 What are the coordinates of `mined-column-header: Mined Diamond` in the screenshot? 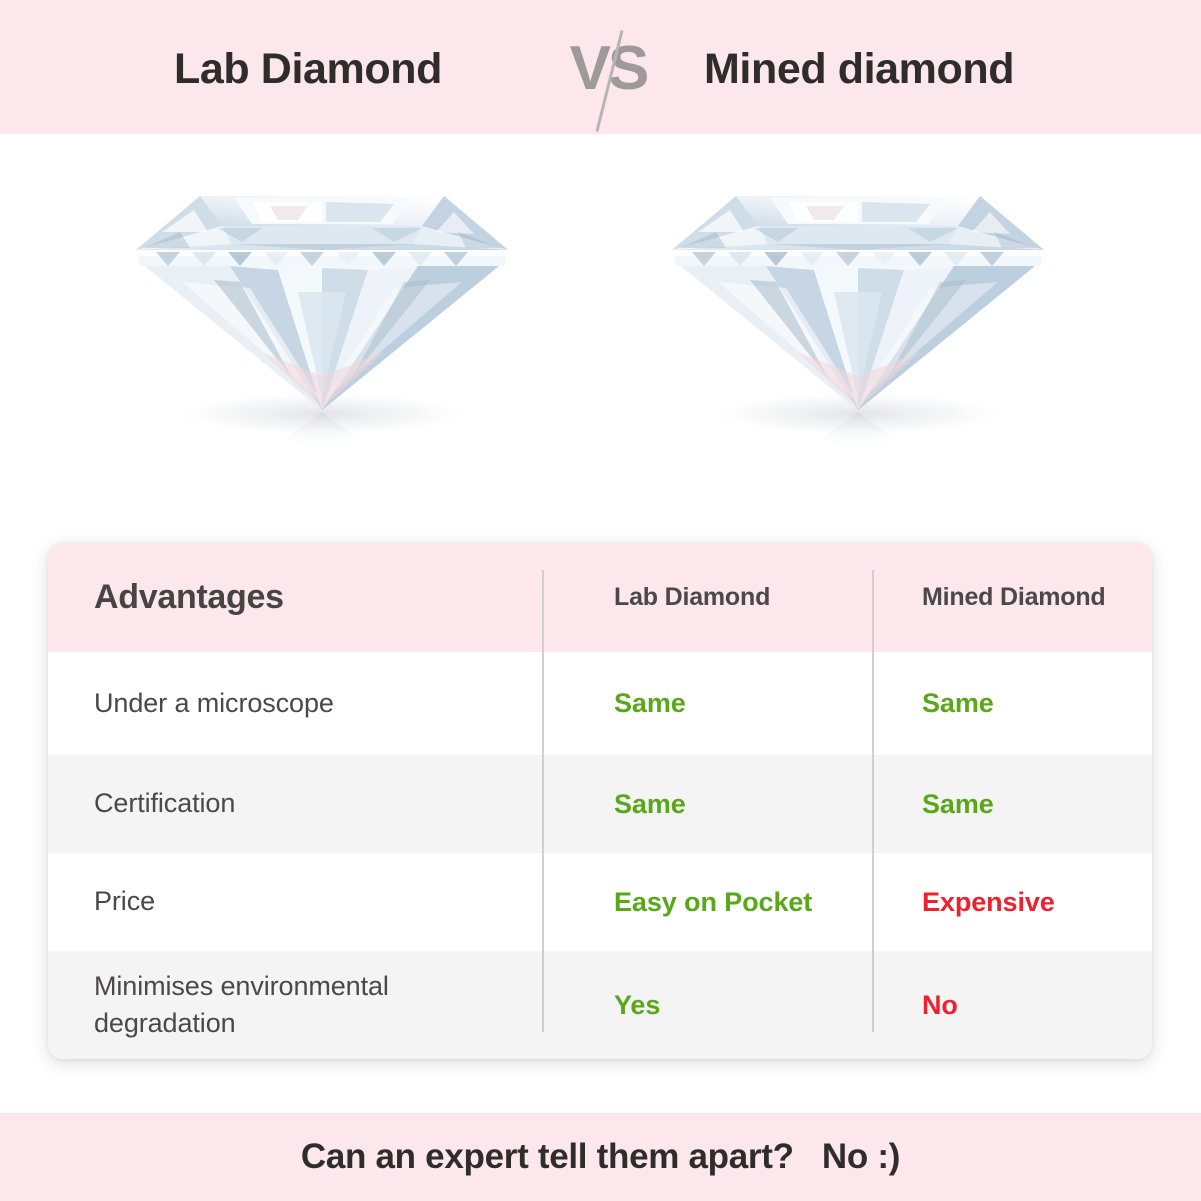 It's located at (1014, 597).